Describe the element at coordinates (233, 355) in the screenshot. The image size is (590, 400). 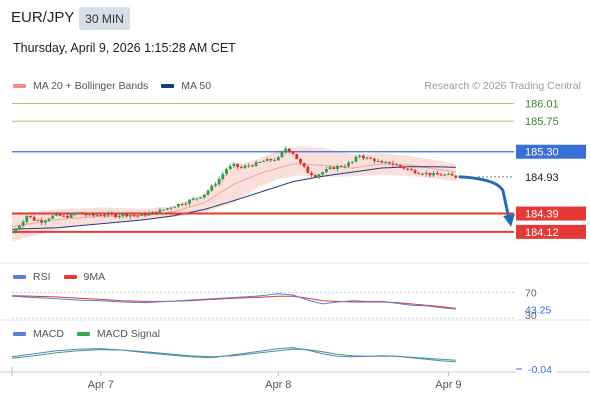
I see `macd-line` at that location.